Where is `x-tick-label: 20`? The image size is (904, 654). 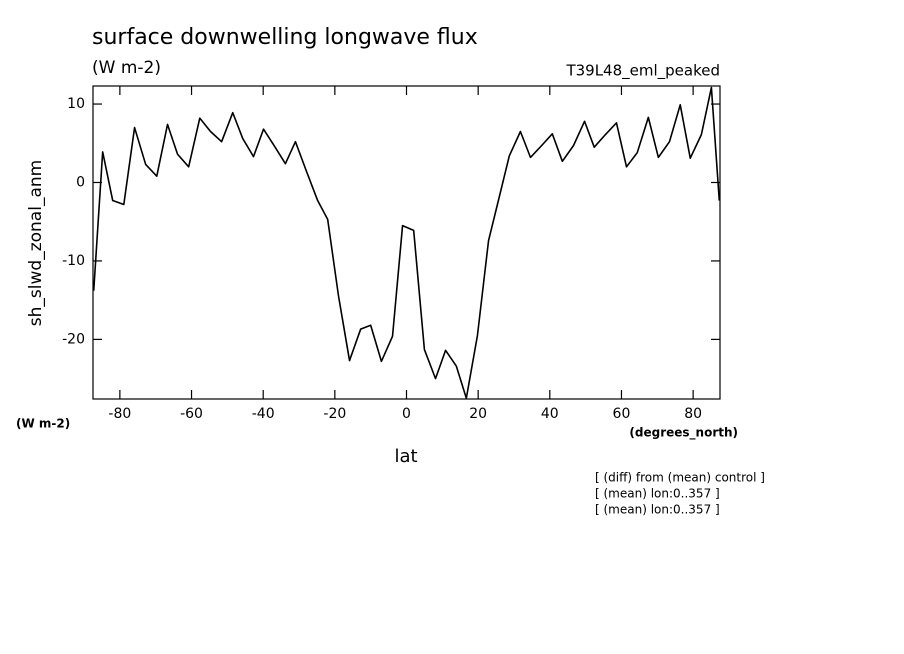
x-tick-label: 20 is located at coordinates (478, 414).